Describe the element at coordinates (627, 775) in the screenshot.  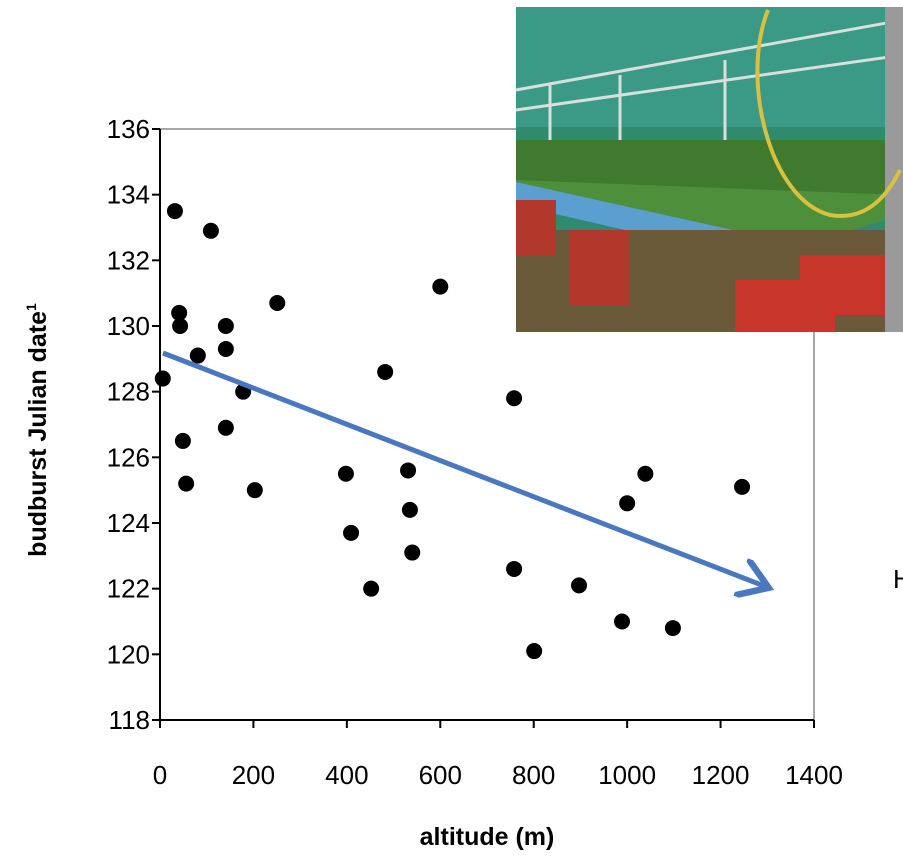
I see `x-tick-label: 1000` at that location.